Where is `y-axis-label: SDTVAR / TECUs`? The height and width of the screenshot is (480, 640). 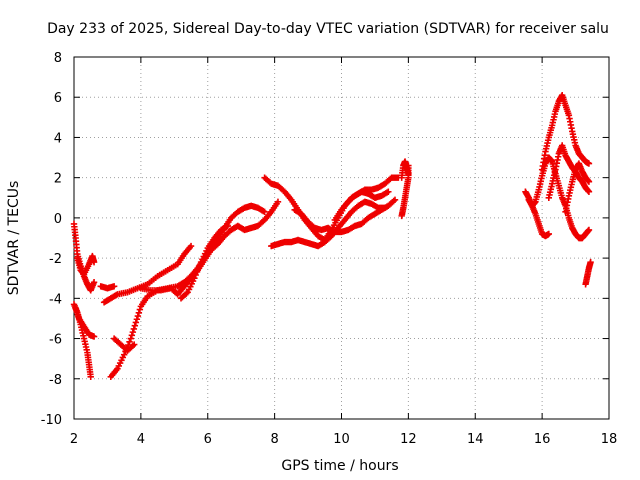
y-axis-label: SDTVAR / TECUs is located at coordinates (14, 238).